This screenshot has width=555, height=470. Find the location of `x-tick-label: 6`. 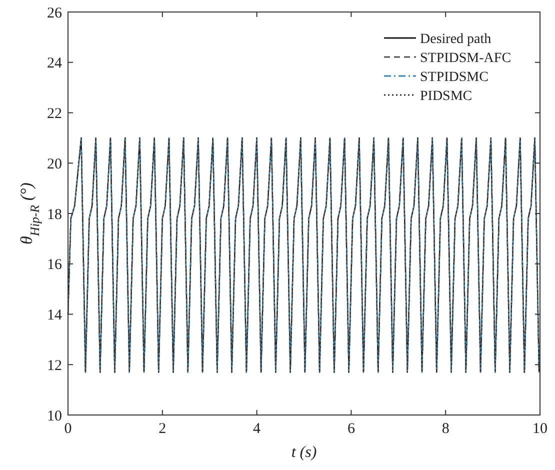

x-tick-label: 6 is located at coordinates (351, 429).